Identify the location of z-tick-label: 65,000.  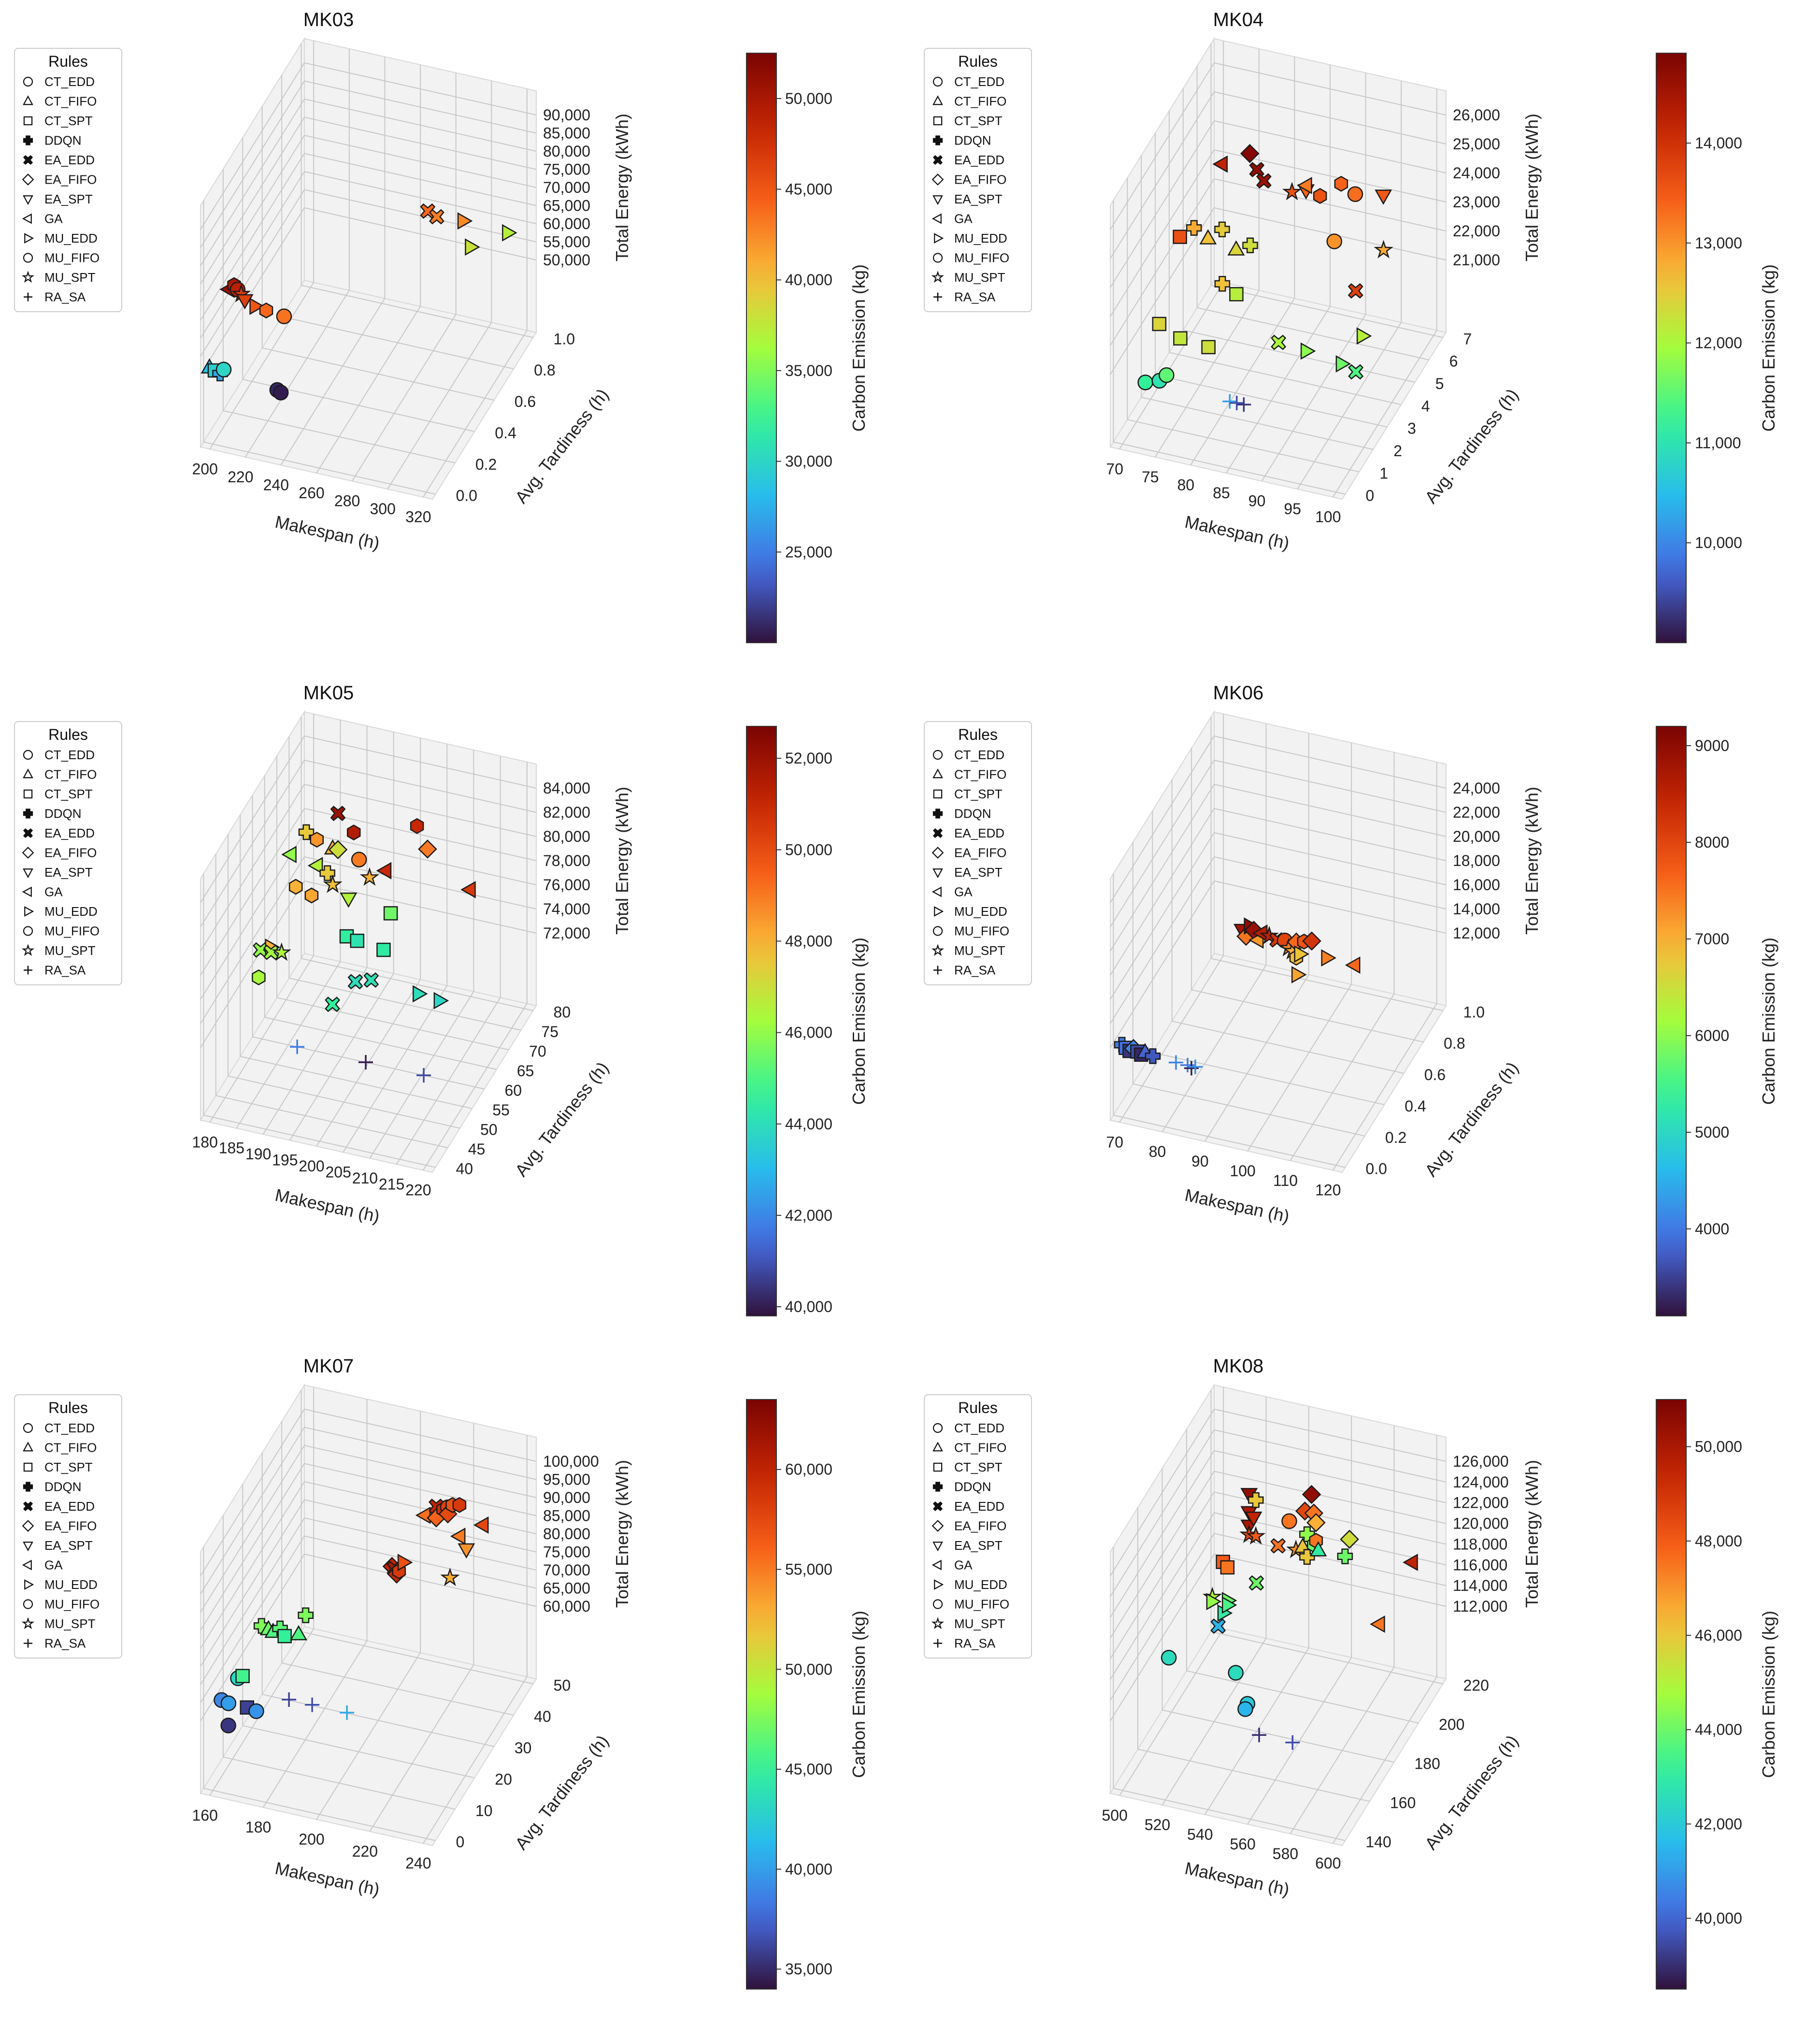
(566, 206).